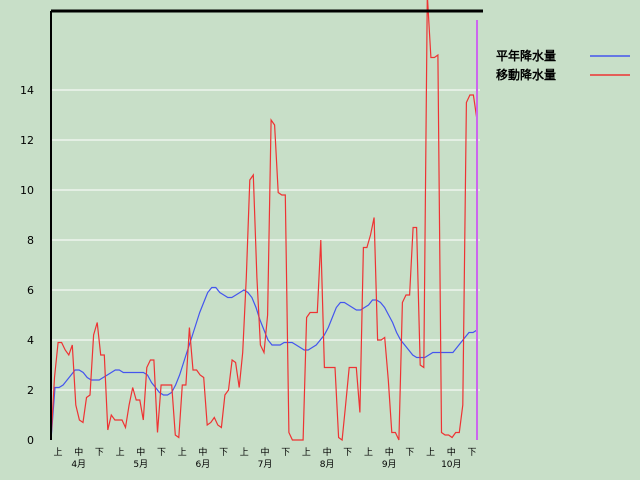 Image resolution: width=640 pixels, height=480 pixels. Describe the element at coordinates (30, 440) in the screenshot. I see `y-tick-label: 0` at that location.